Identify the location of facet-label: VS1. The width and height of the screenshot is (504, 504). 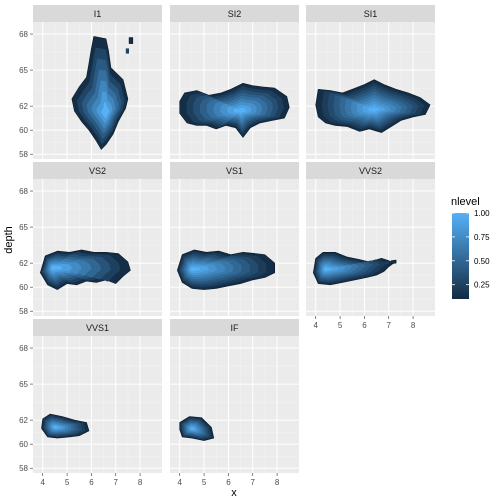
(234, 171).